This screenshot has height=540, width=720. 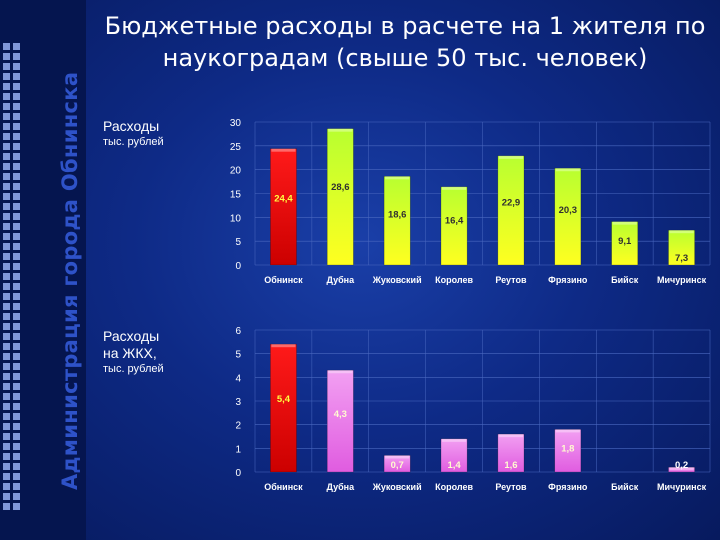 What do you see at coordinates (238, 449) in the screenshot?
I see `y-tick-label: 1` at bounding box center [238, 449].